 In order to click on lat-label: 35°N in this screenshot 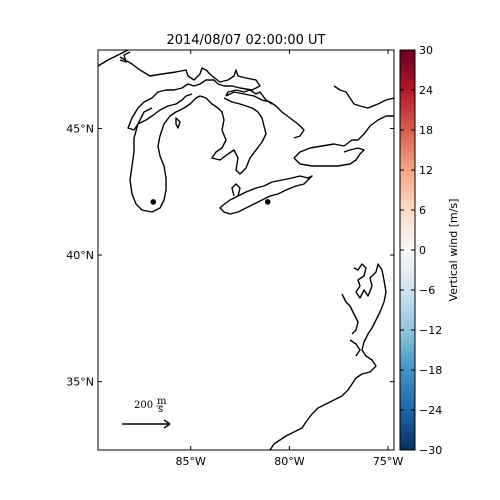, I will do `click(80, 382)`.